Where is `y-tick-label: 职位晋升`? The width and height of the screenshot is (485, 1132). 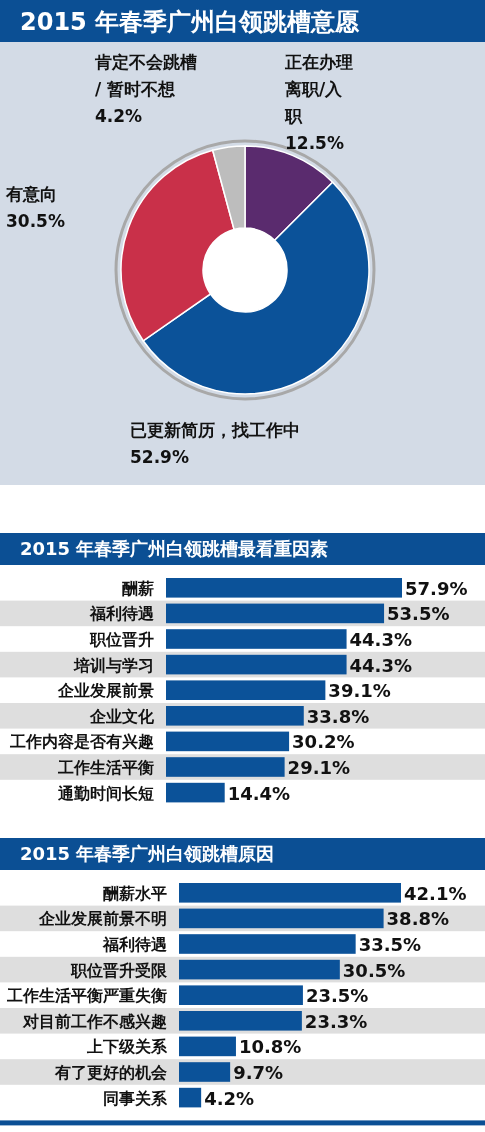
y-tick-label: 职位晋升 is located at coordinates (121, 640).